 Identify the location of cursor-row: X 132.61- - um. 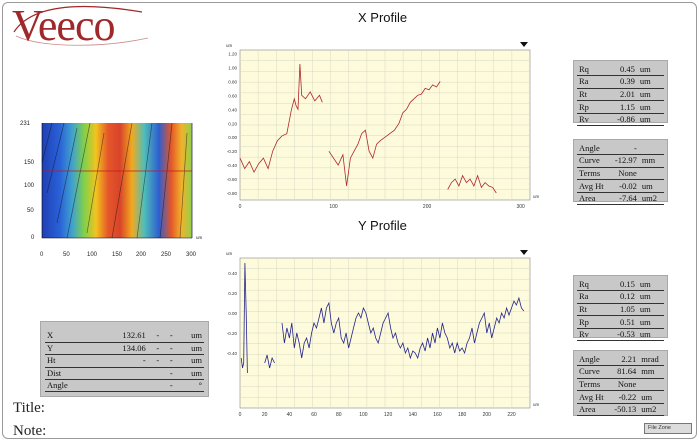
(124, 336).